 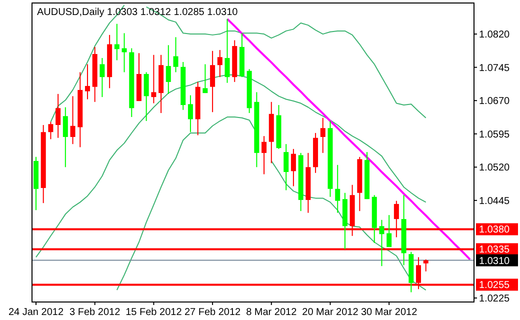 What do you see at coordinates (95, 312) in the screenshot?
I see `x-tick-label: 3 Feb 2012` at bounding box center [95, 312].